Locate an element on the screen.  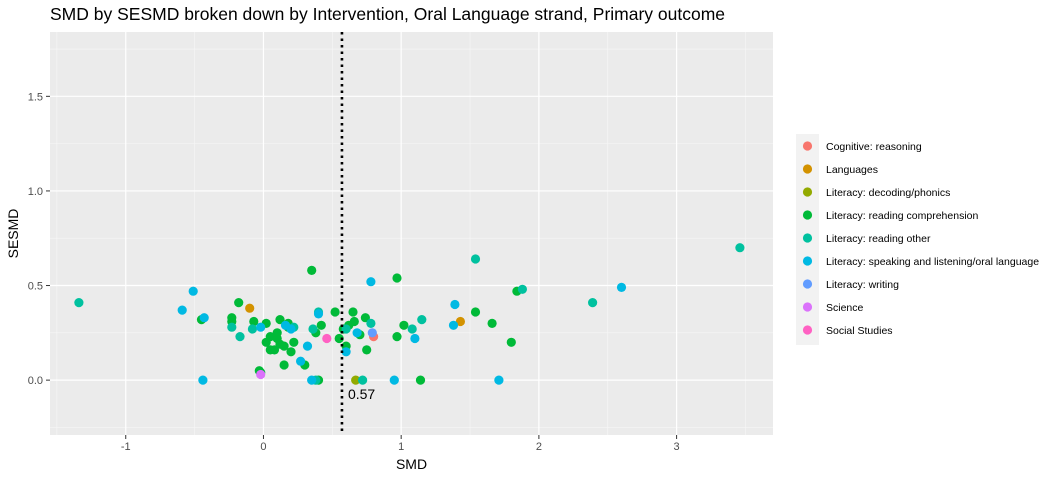
legend-label: Languages is located at coordinates (852, 170).